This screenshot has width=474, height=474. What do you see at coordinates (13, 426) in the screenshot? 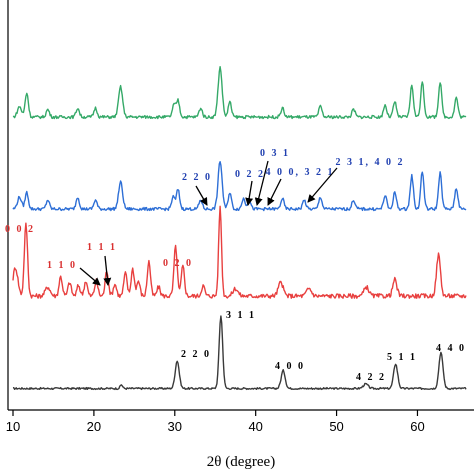
I see `x-tick-label: 10` at bounding box center [13, 426].